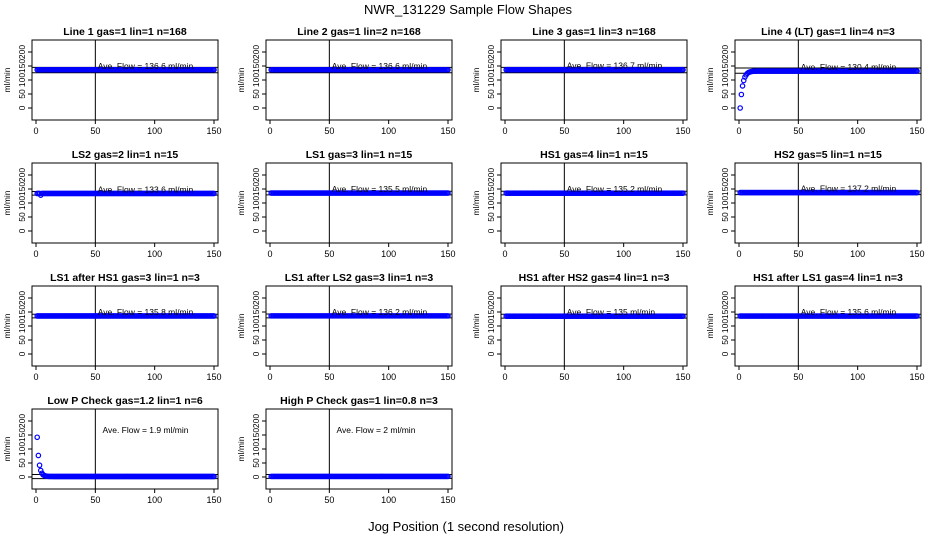  I want to click on panel-title: LS1 gas=3 lin=1 n=15, so click(359, 155).